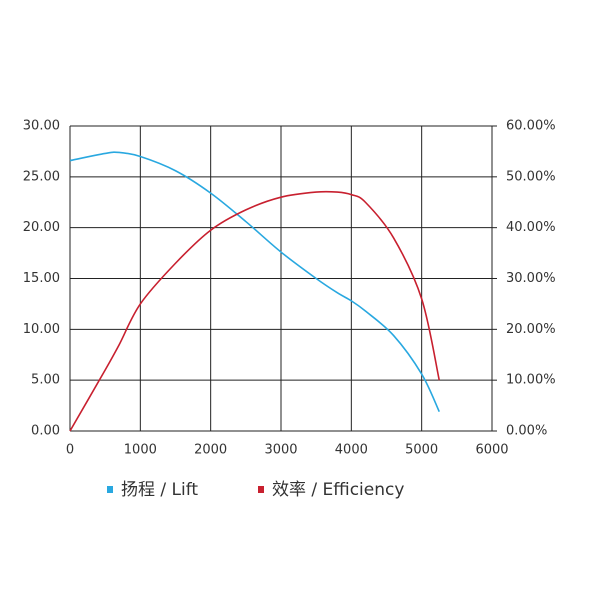  I want to click on x-tick-label: 0, so click(70, 450).